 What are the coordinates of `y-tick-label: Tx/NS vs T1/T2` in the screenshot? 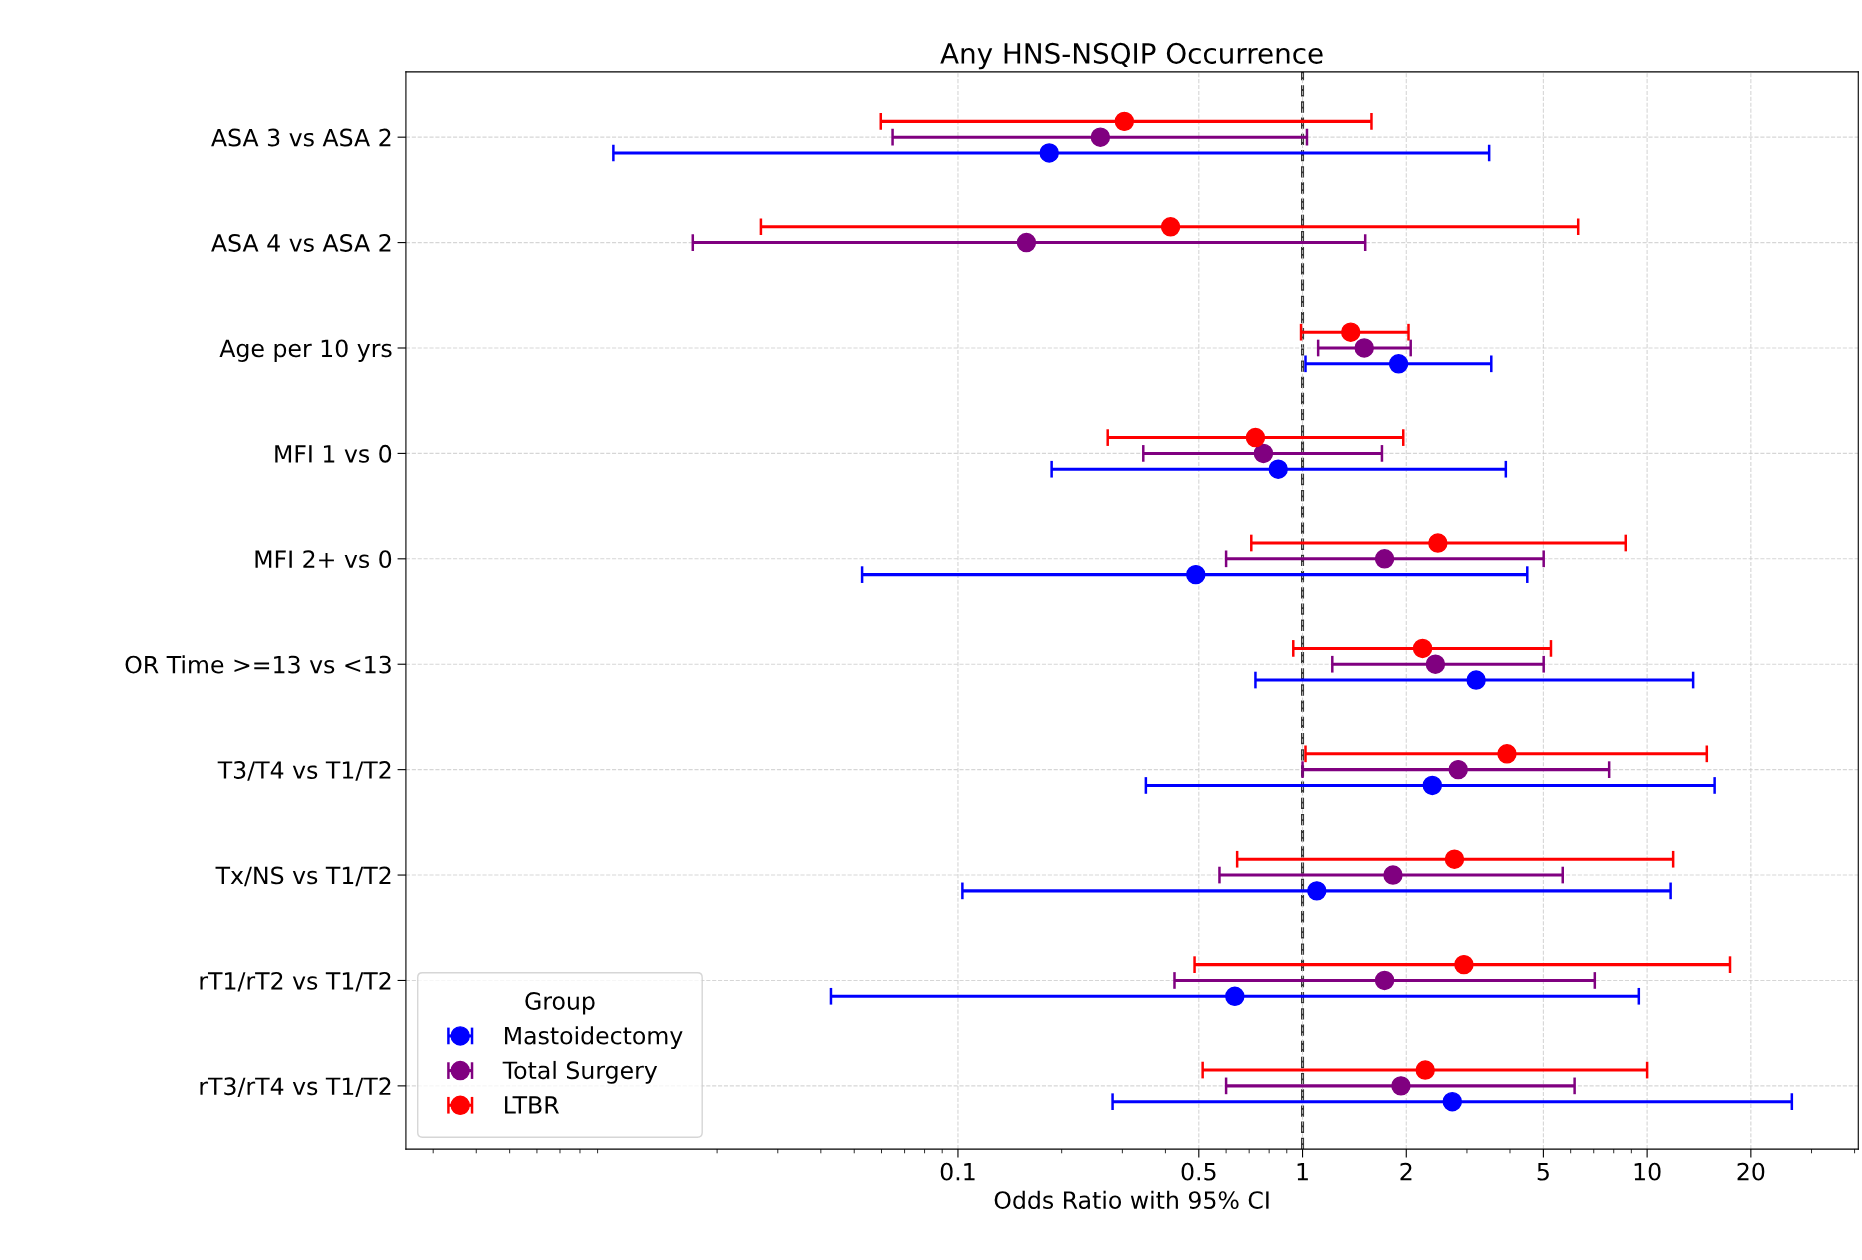 It's located at (303, 876).